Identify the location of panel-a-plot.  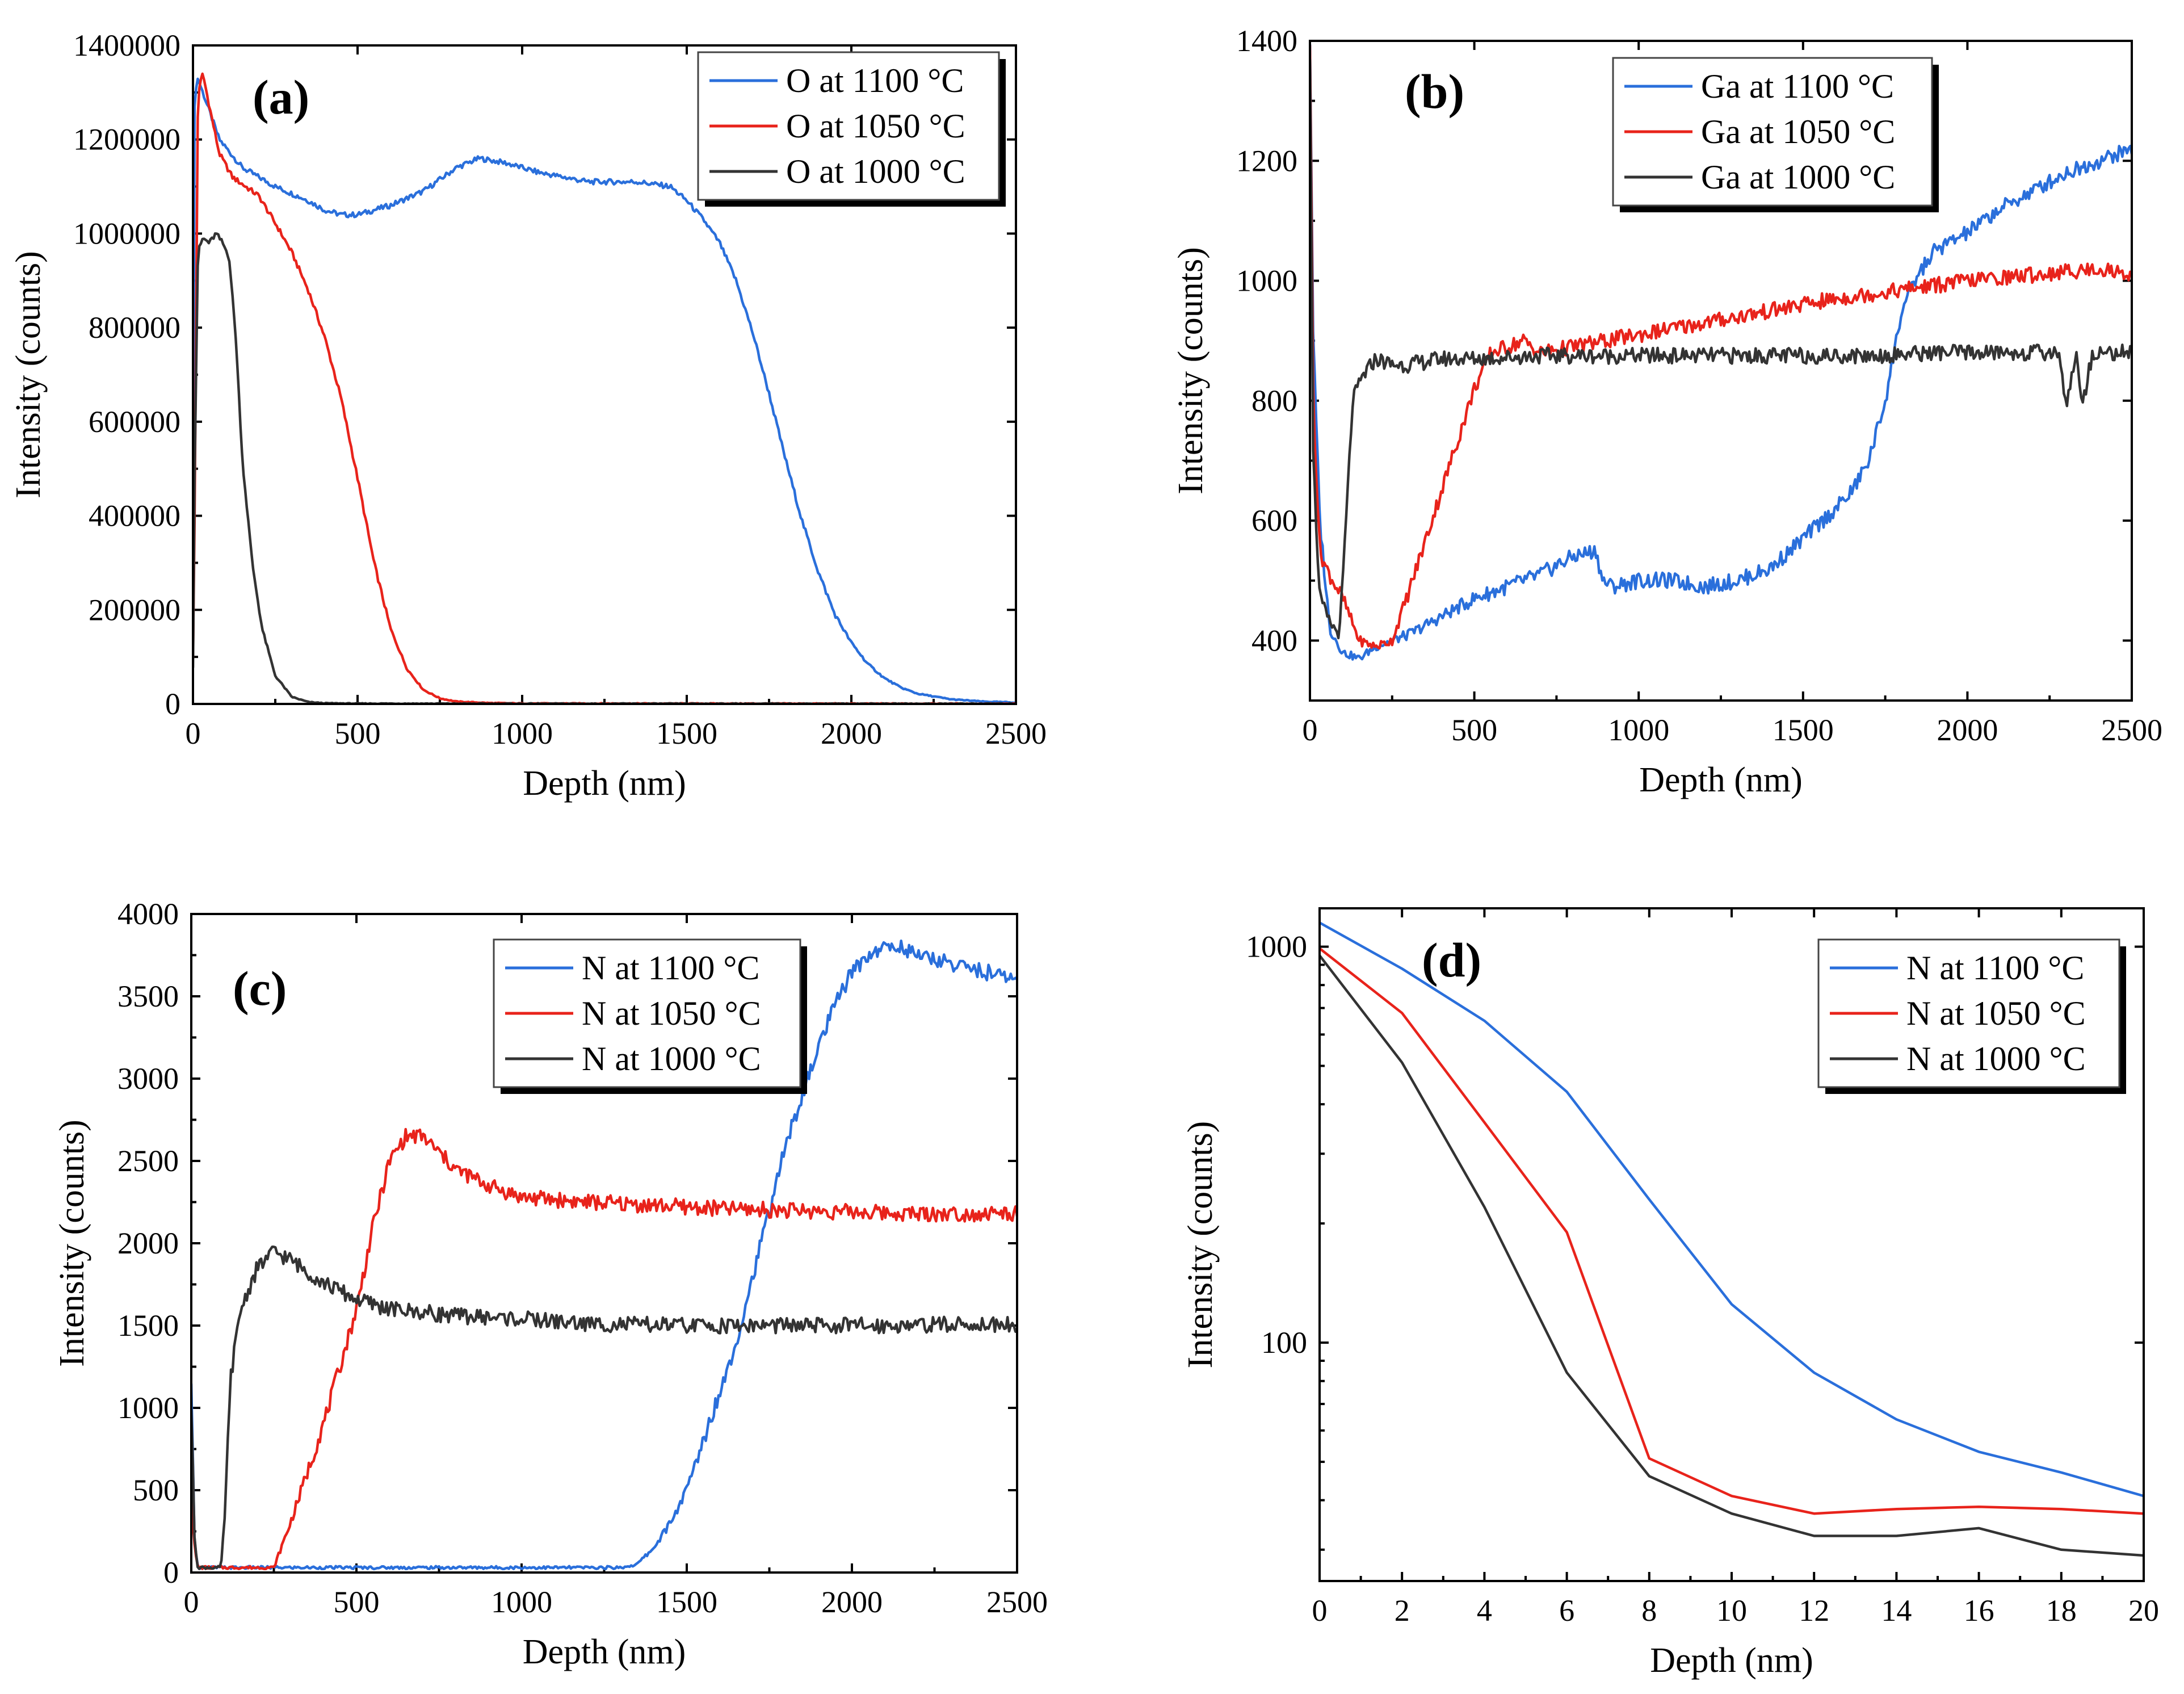
(604, 374).